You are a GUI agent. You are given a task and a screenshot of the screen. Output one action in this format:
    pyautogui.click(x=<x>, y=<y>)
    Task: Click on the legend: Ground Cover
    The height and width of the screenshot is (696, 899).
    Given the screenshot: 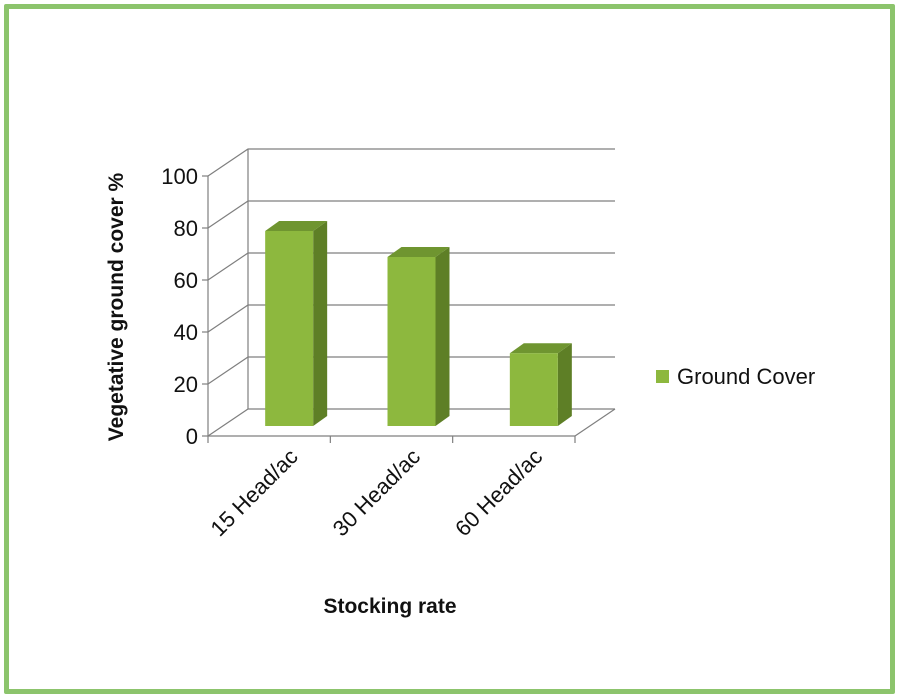 What is the action you would take?
    pyautogui.click(x=735, y=376)
    